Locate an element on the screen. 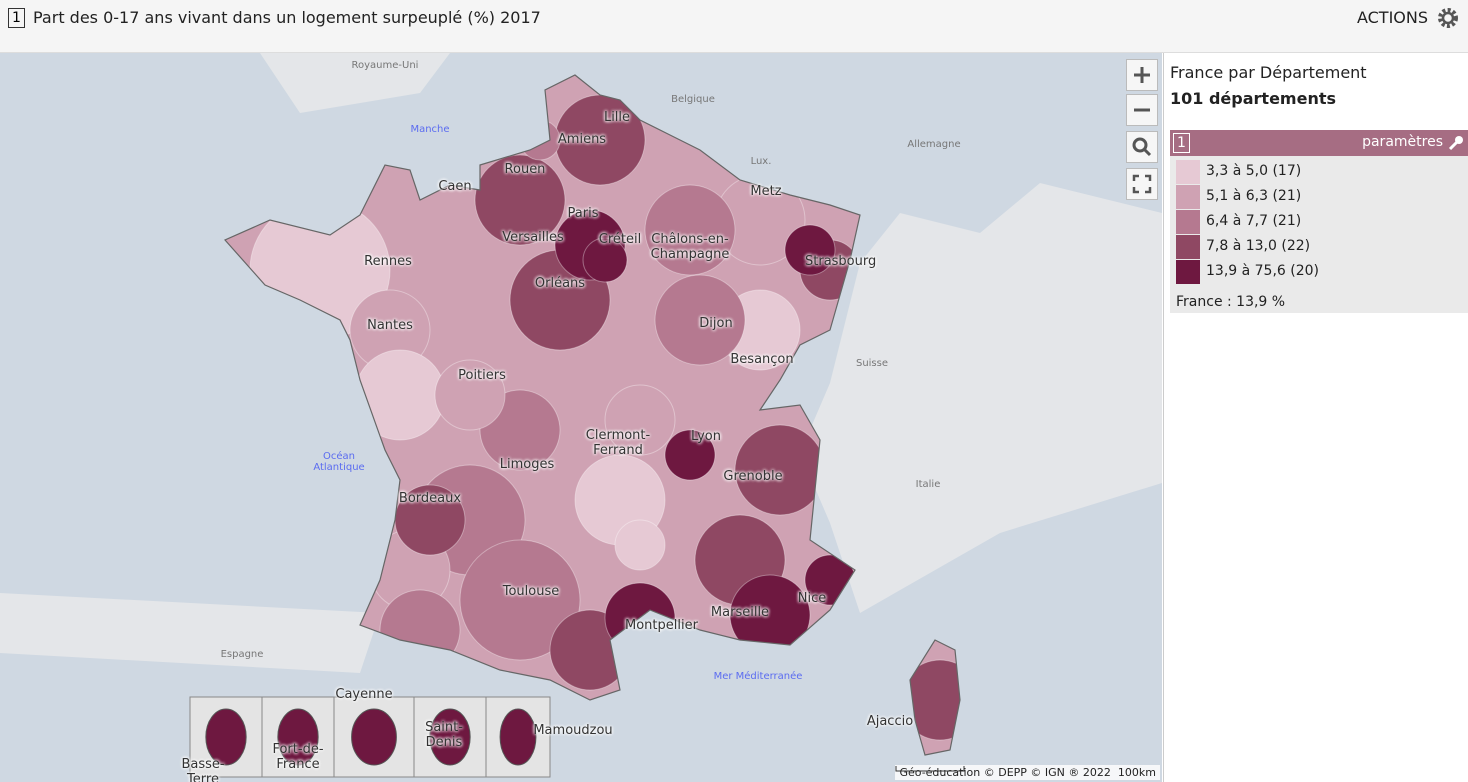 The image size is (1468, 782). sea-label: Manche is located at coordinates (430, 129).